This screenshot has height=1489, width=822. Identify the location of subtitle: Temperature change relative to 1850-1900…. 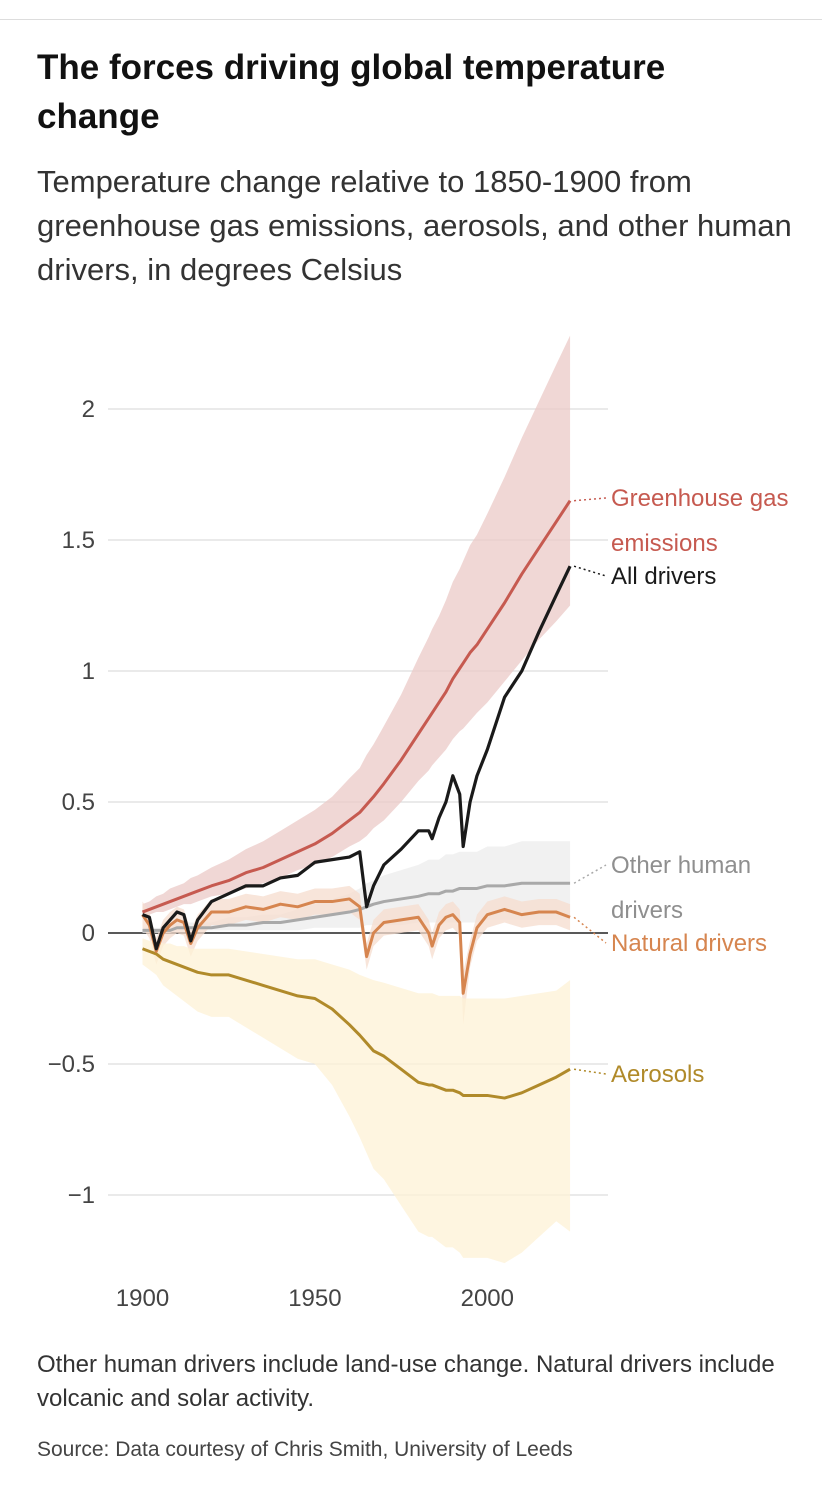
(414, 225).